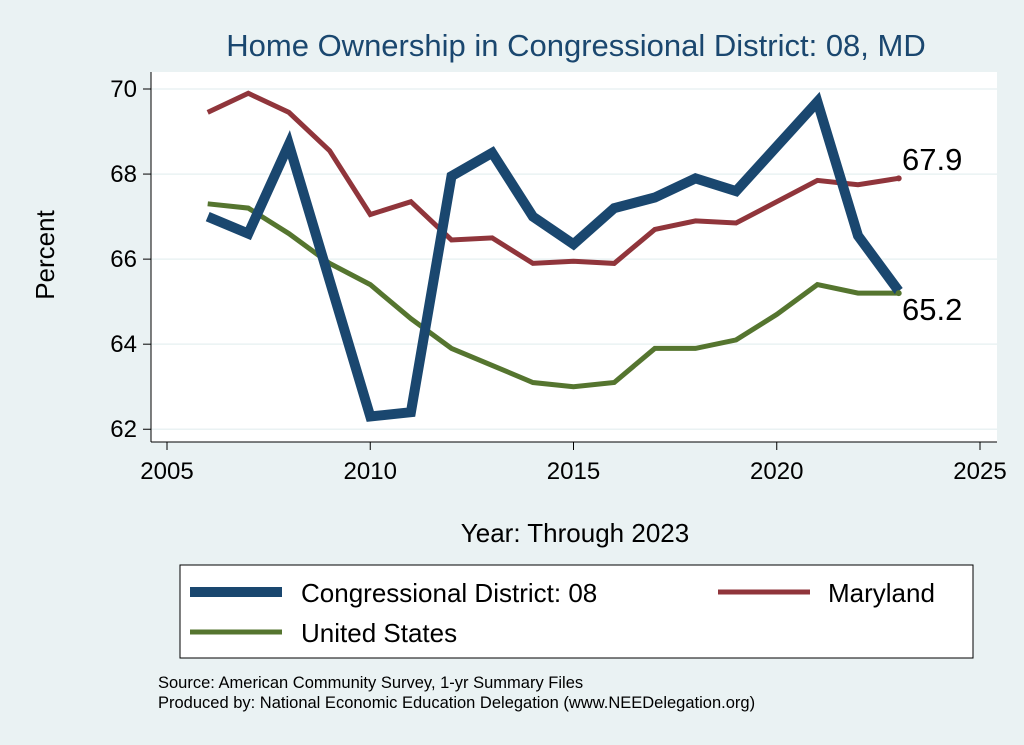 The height and width of the screenshot is (745, 1024). Describe the element at coordinates (449, 593) in the screenshot. I see `legend-label-district: Congressional District: 08` at that location.